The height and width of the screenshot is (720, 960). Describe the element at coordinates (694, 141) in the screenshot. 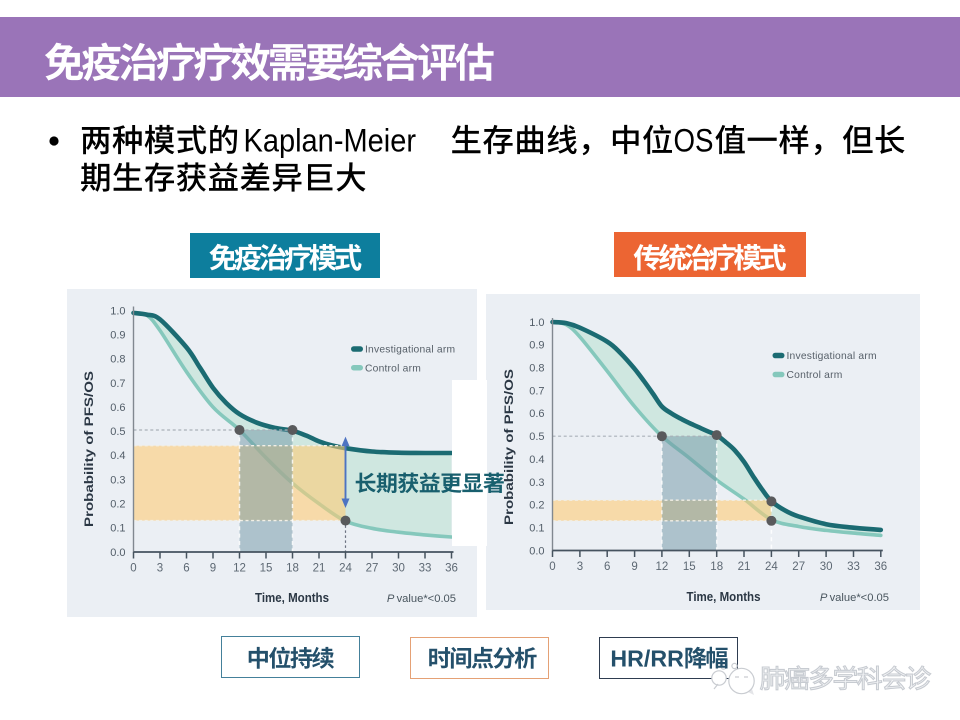

I see `svg-text: OS` at that location.